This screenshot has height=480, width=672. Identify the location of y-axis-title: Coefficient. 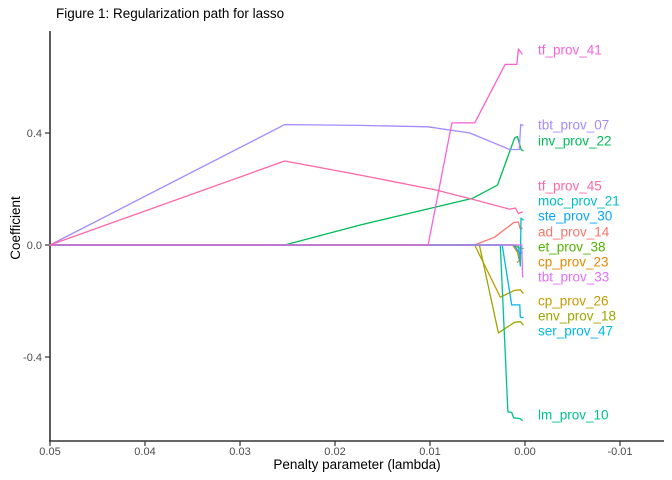
(15, 228).